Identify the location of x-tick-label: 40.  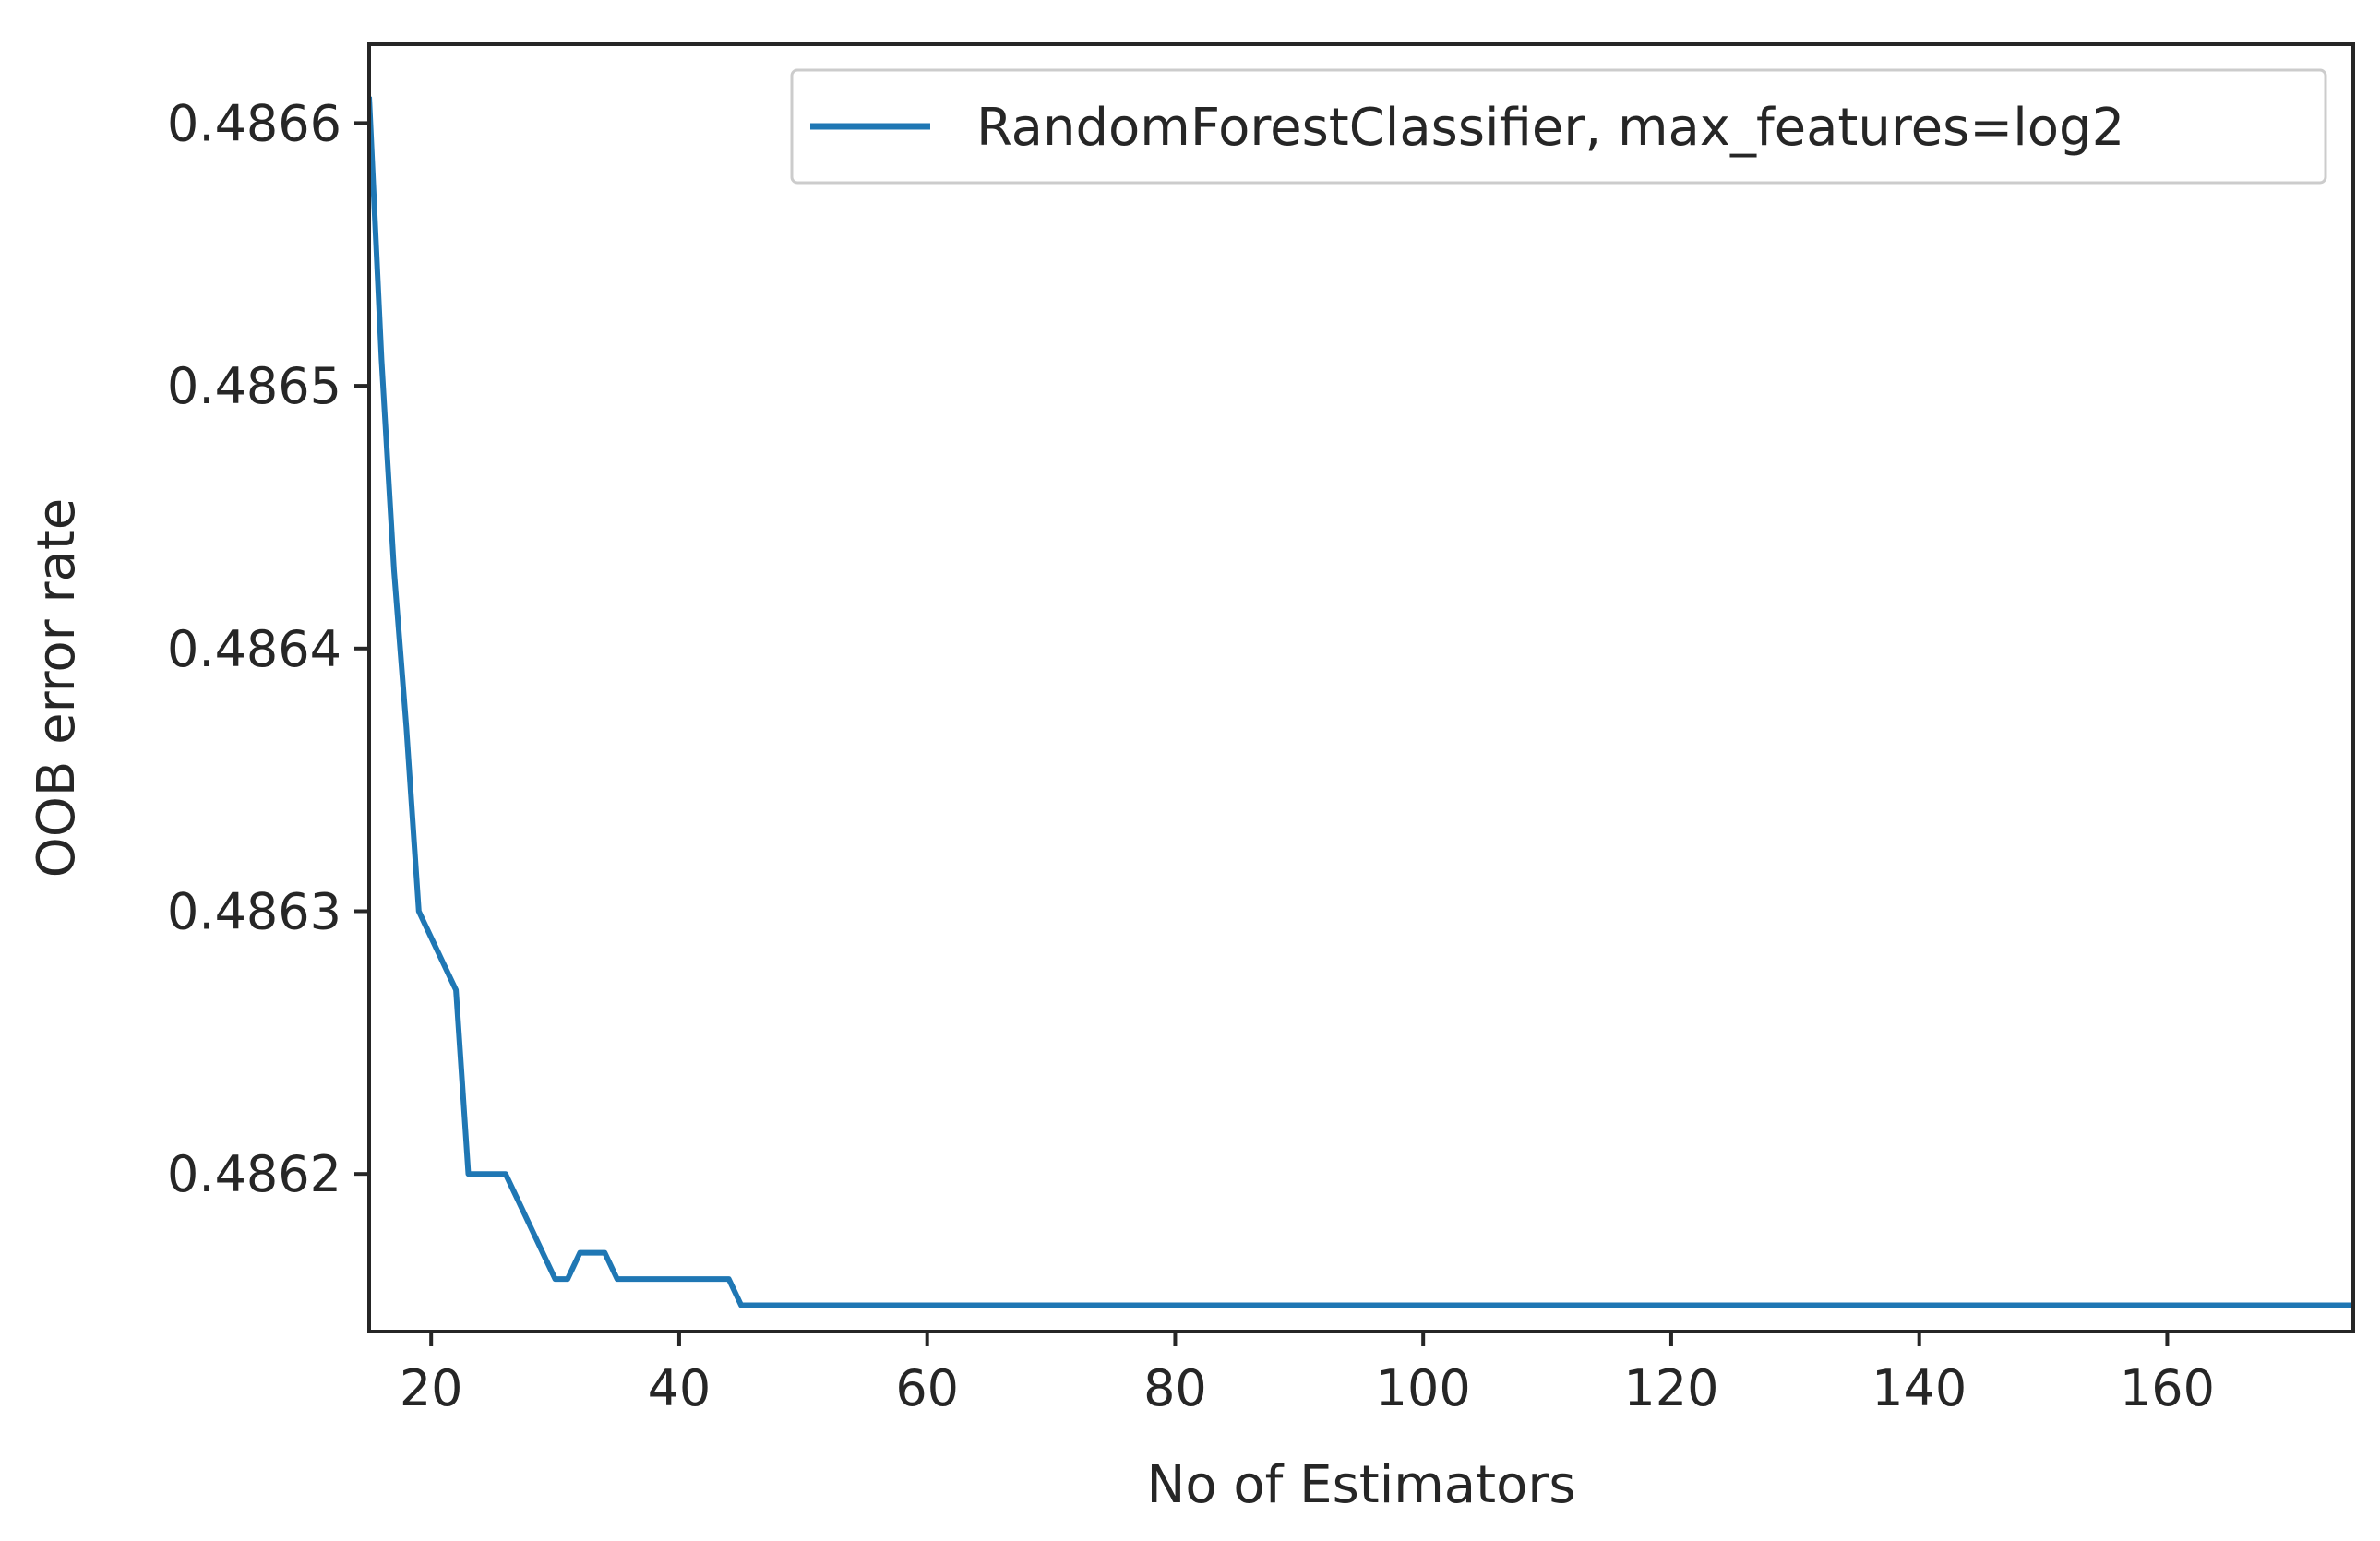
(680, 1388).